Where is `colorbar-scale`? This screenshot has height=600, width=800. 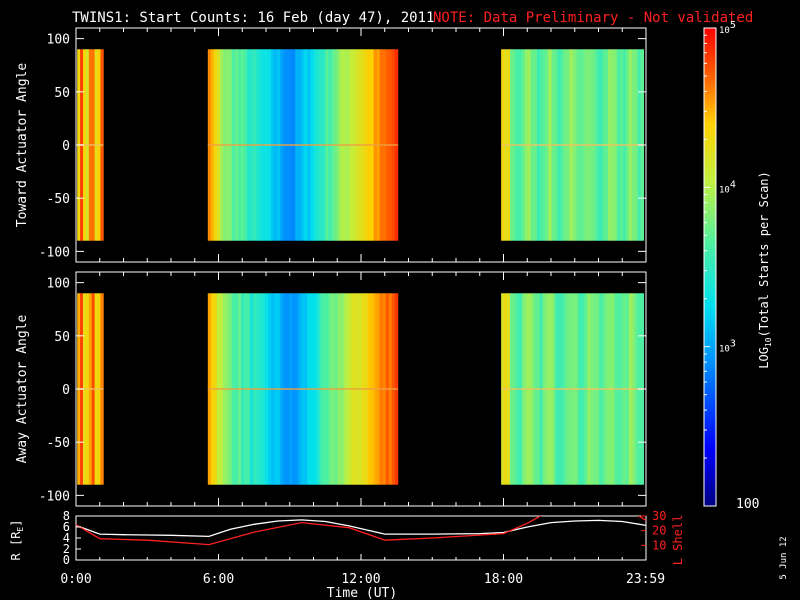
colorbar-scale is located at coordinates (710, 267).